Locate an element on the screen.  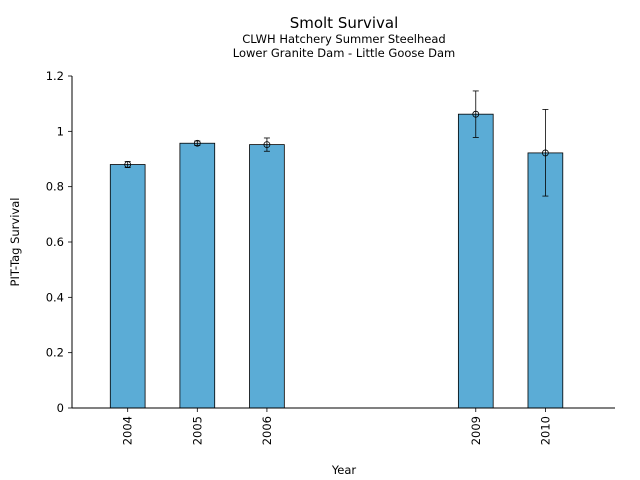
bar-2005 is located at coordinates (197, 275).